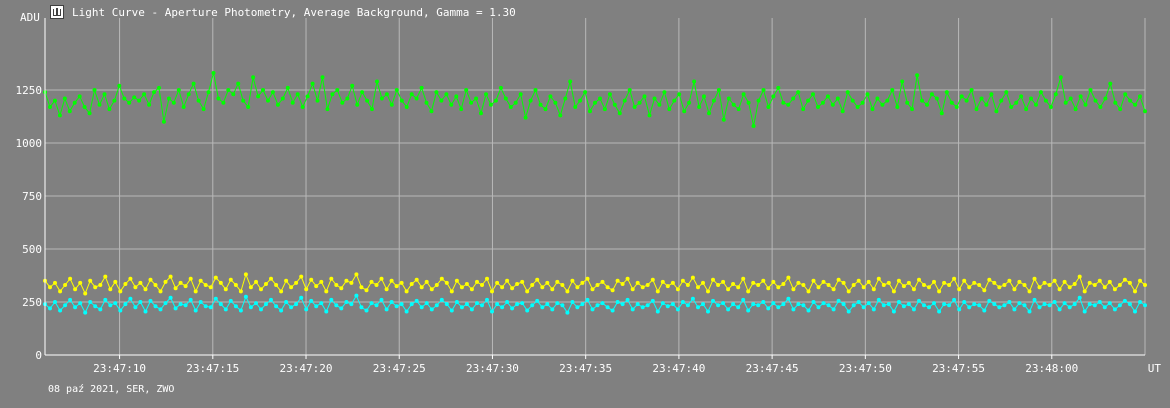 This screenshot has height=408, width=1170. Describe the element at coordinates (212, 368) in the screenshot. I see `x-tick-label: 23:47:15` at that location.